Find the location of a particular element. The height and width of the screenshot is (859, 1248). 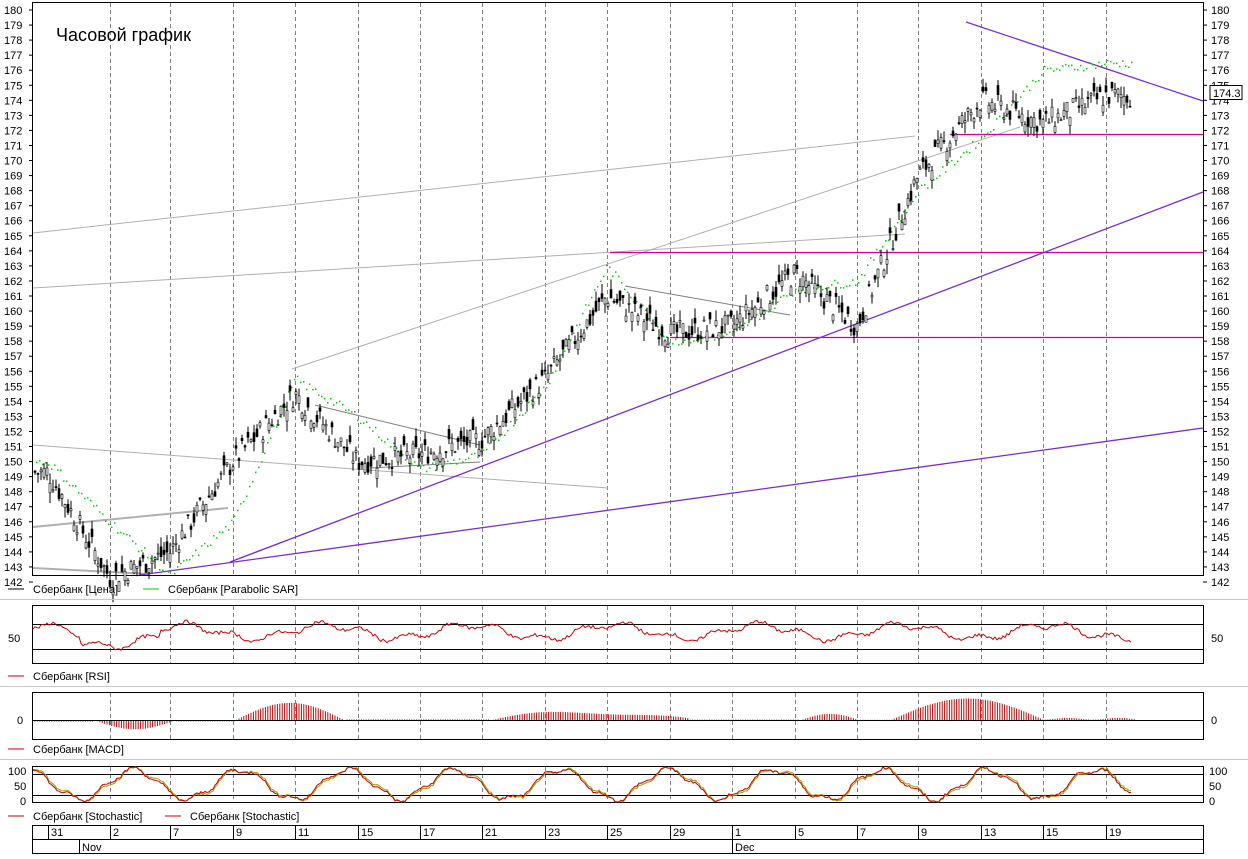

price-tick-label: 172 is located at coordinates (1220, 131).